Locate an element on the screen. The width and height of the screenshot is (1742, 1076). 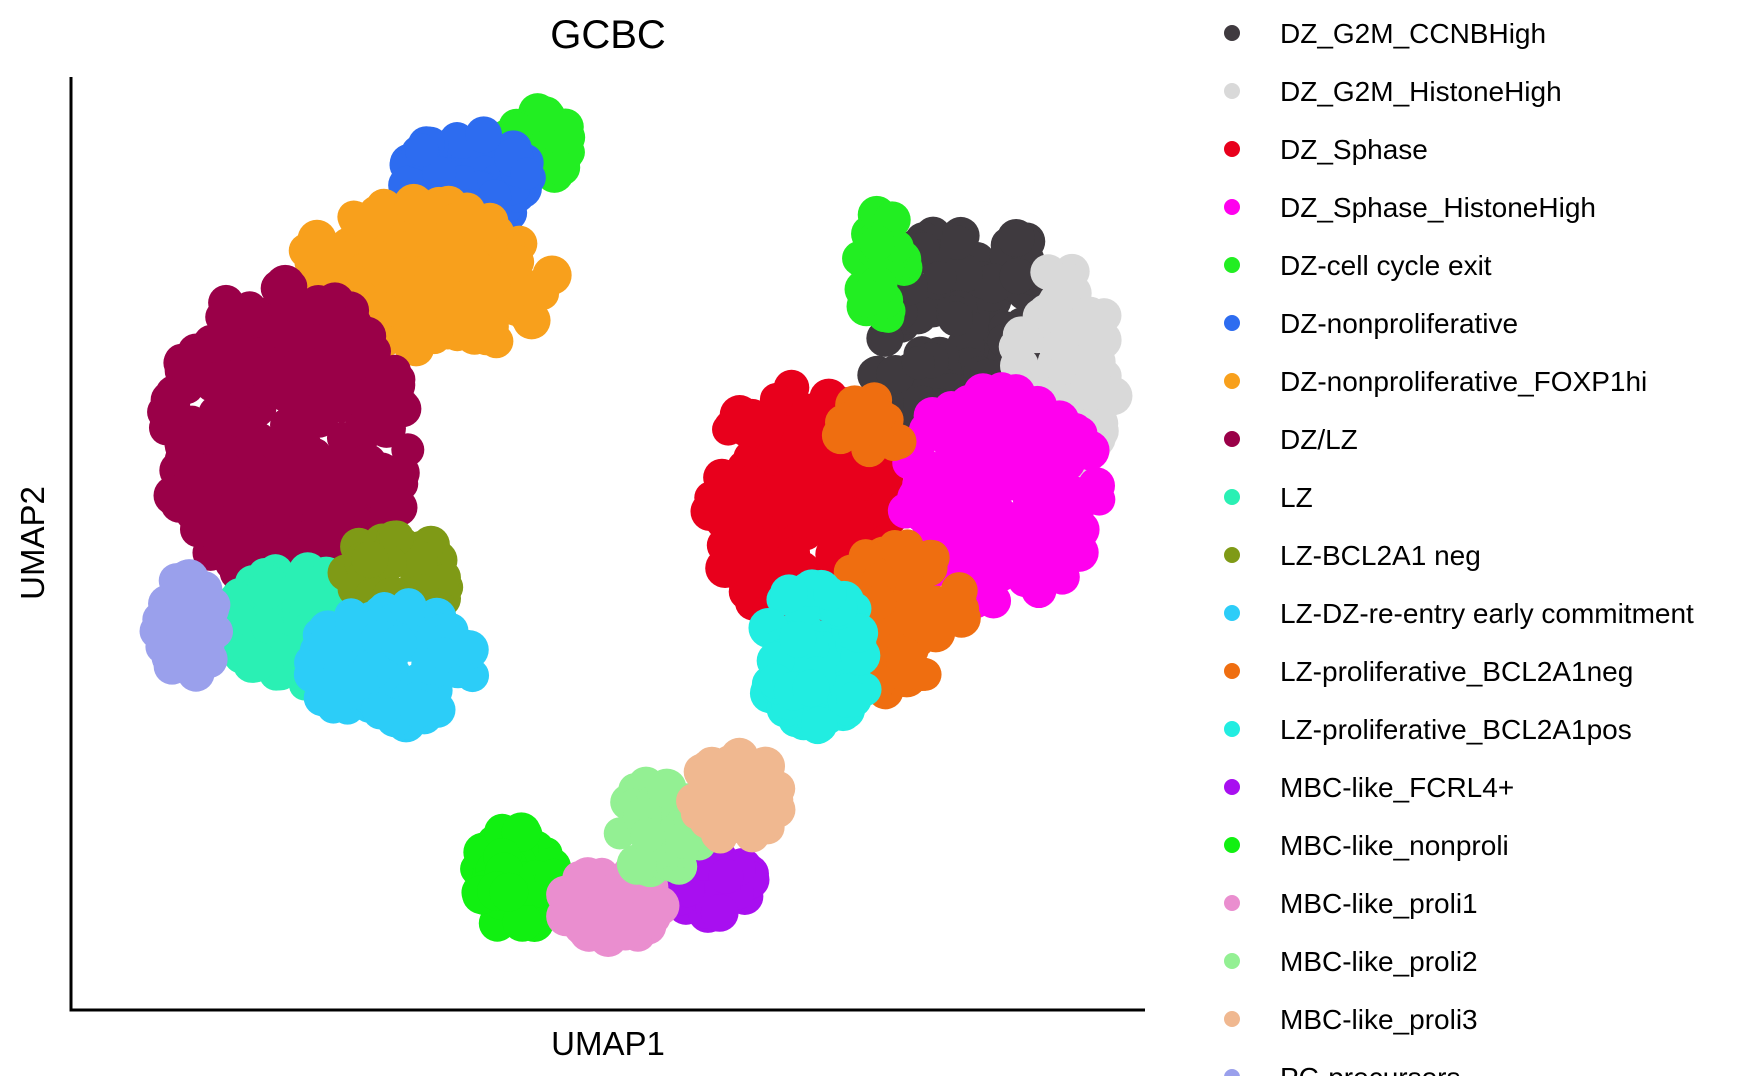
legend-label: MBC-like_proli2 is located at coordinates (1379, 961).